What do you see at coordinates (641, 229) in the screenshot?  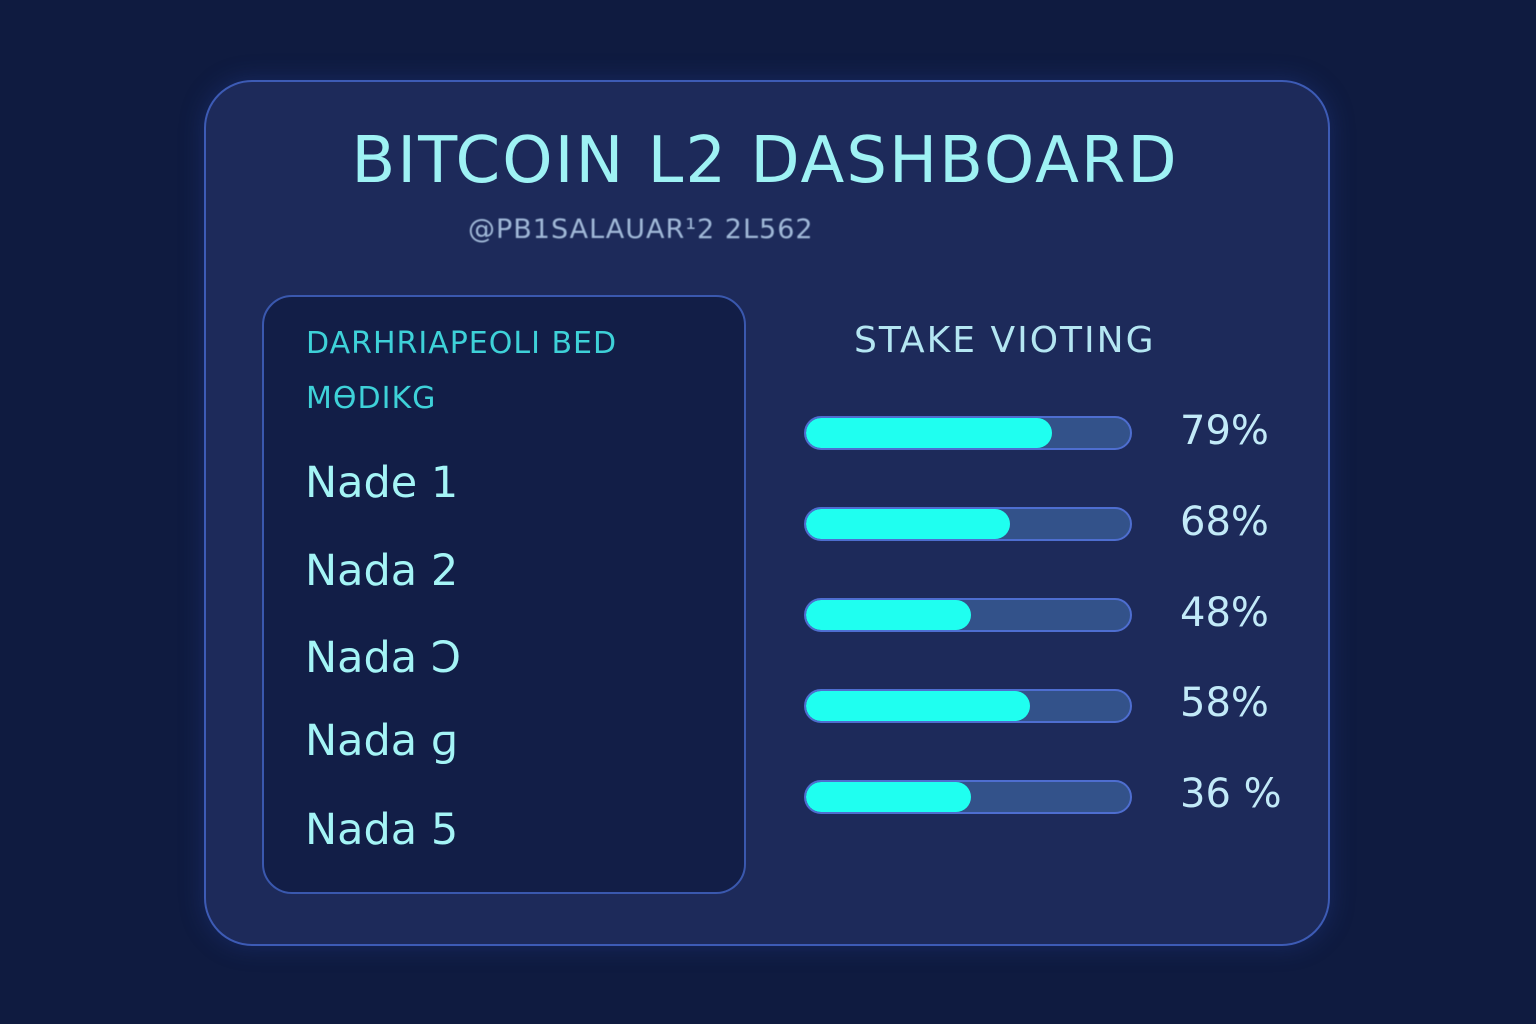 I see `page-subtitle: @PB1SALAUAR¹2 2L562` at bounding box center [641, 229].